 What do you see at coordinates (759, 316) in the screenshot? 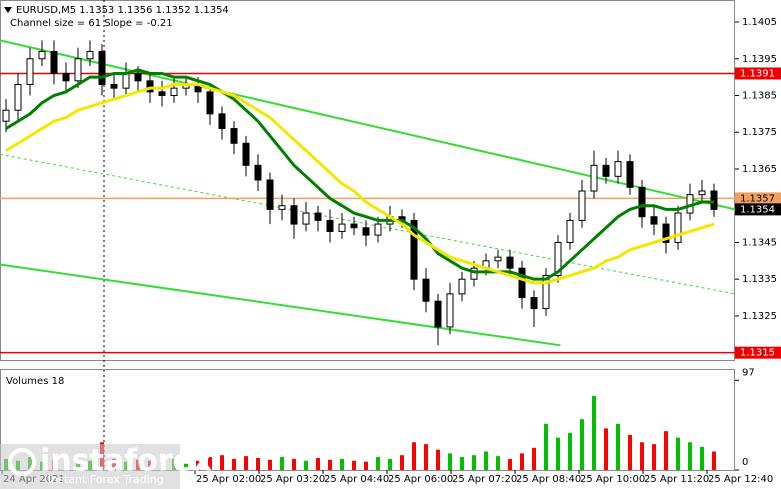
I see `y-tick-label: 1.1325` at bounding box center [759, 316].